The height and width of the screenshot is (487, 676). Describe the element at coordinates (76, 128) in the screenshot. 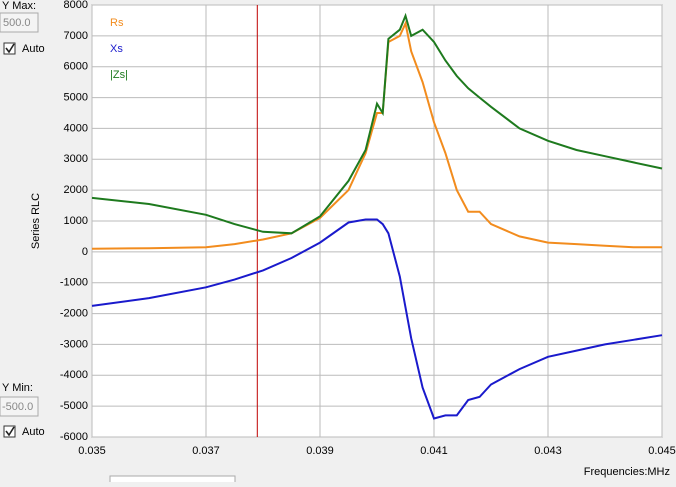

I see `y-tick-label: 4000` at that location.